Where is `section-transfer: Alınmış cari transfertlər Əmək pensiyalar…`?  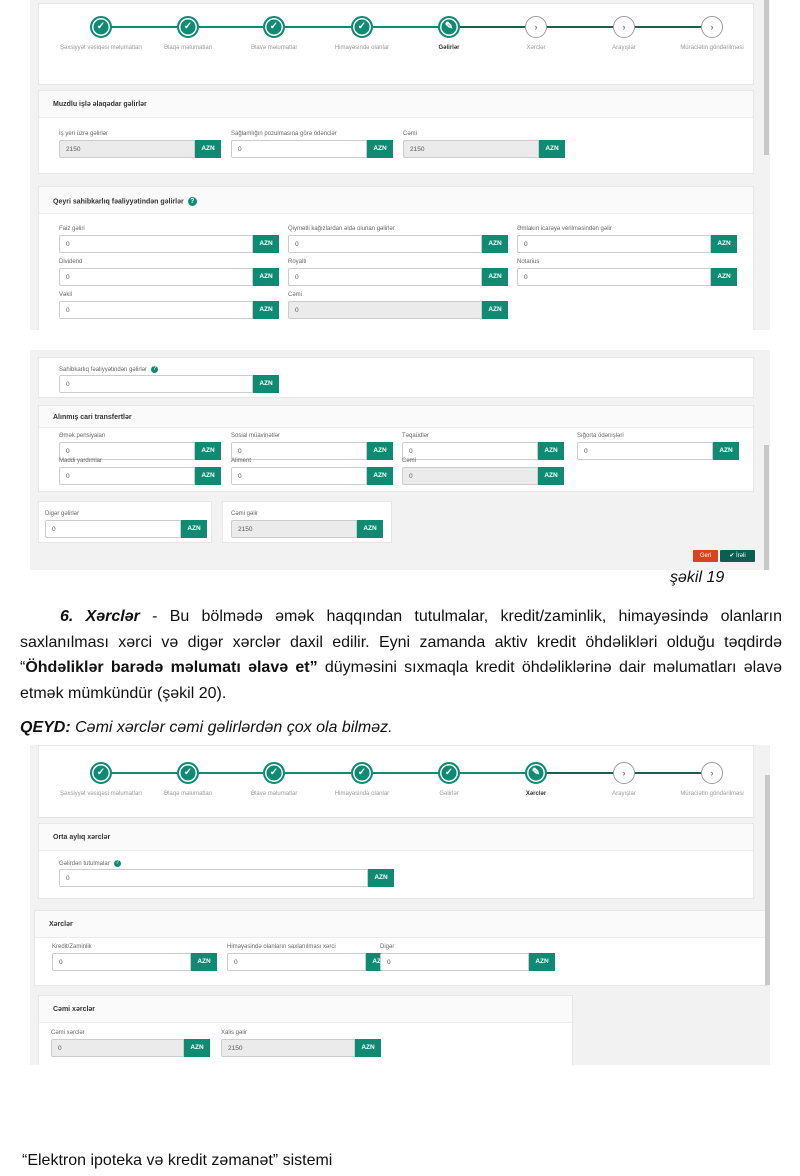
section-transfer: Alınmış cari transfertlər Əmək pensiyalar… is located at coordinates (396, 448).